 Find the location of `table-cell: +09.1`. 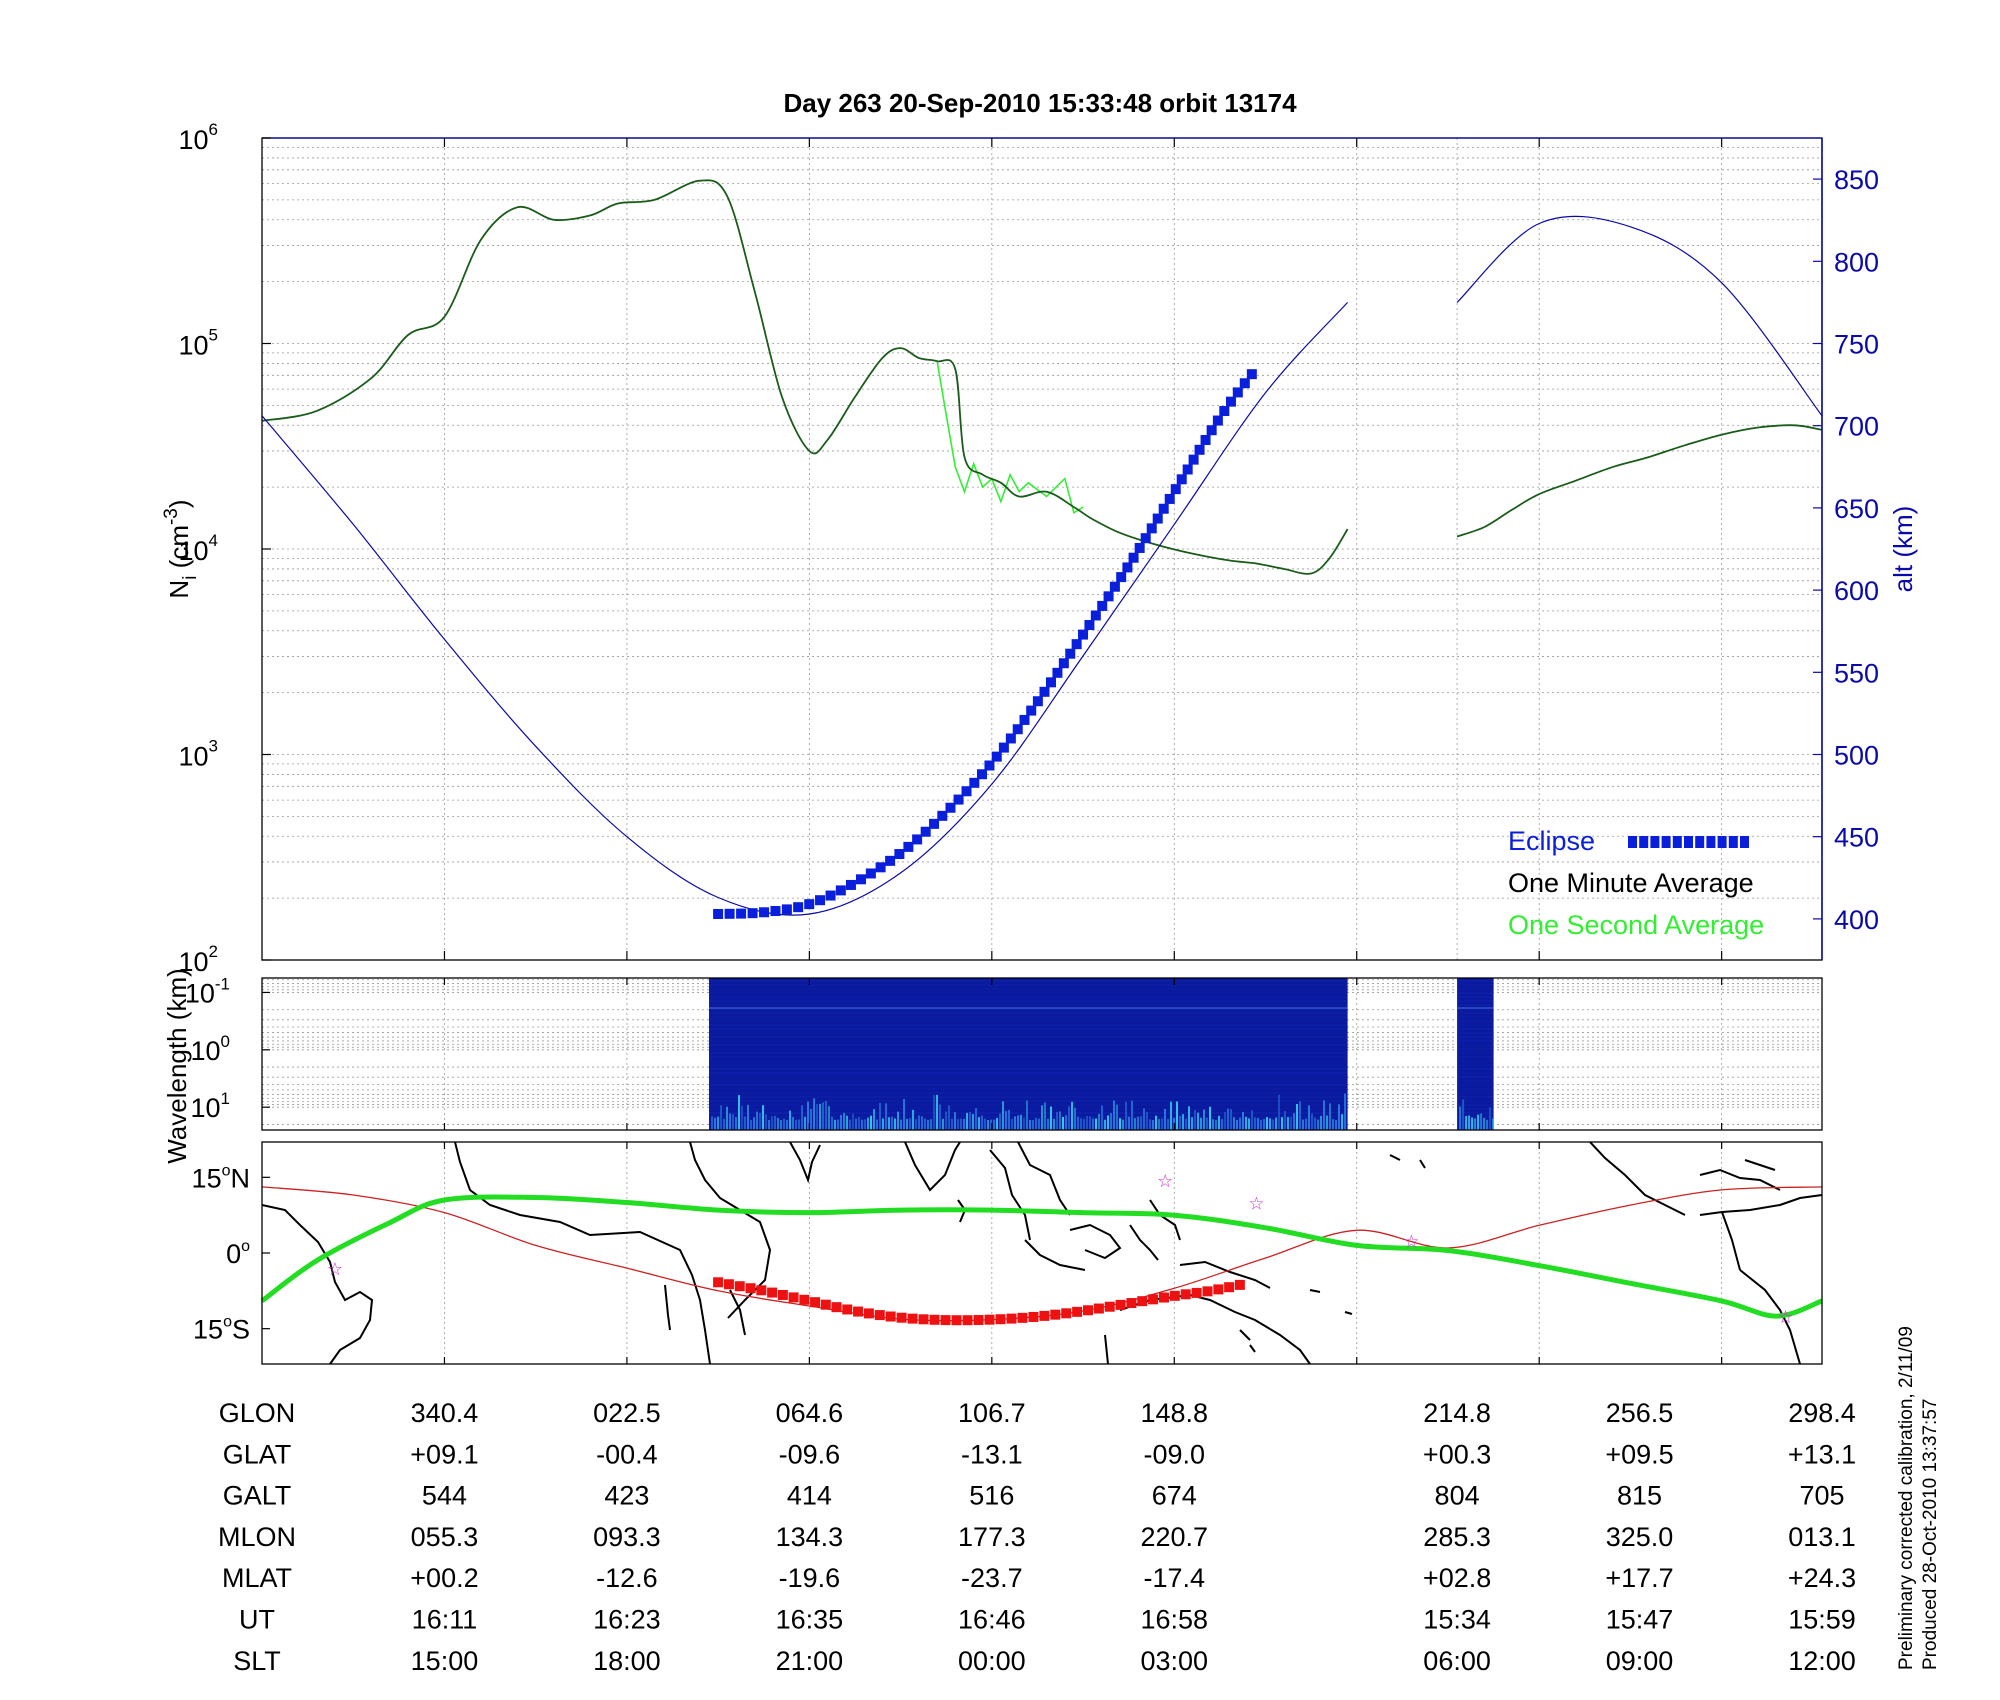

table-cell: +09.1 is located at coordinates (444, 1454).